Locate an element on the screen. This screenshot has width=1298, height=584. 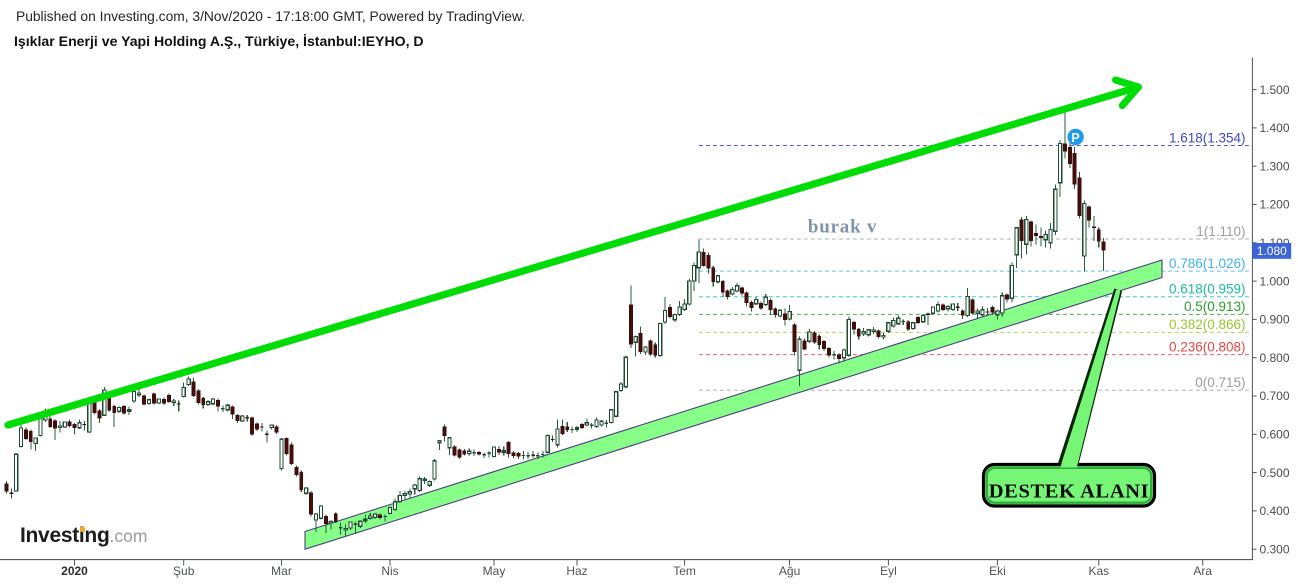
svg-text: 0(0.715) is located at coordinates (1220, 382).